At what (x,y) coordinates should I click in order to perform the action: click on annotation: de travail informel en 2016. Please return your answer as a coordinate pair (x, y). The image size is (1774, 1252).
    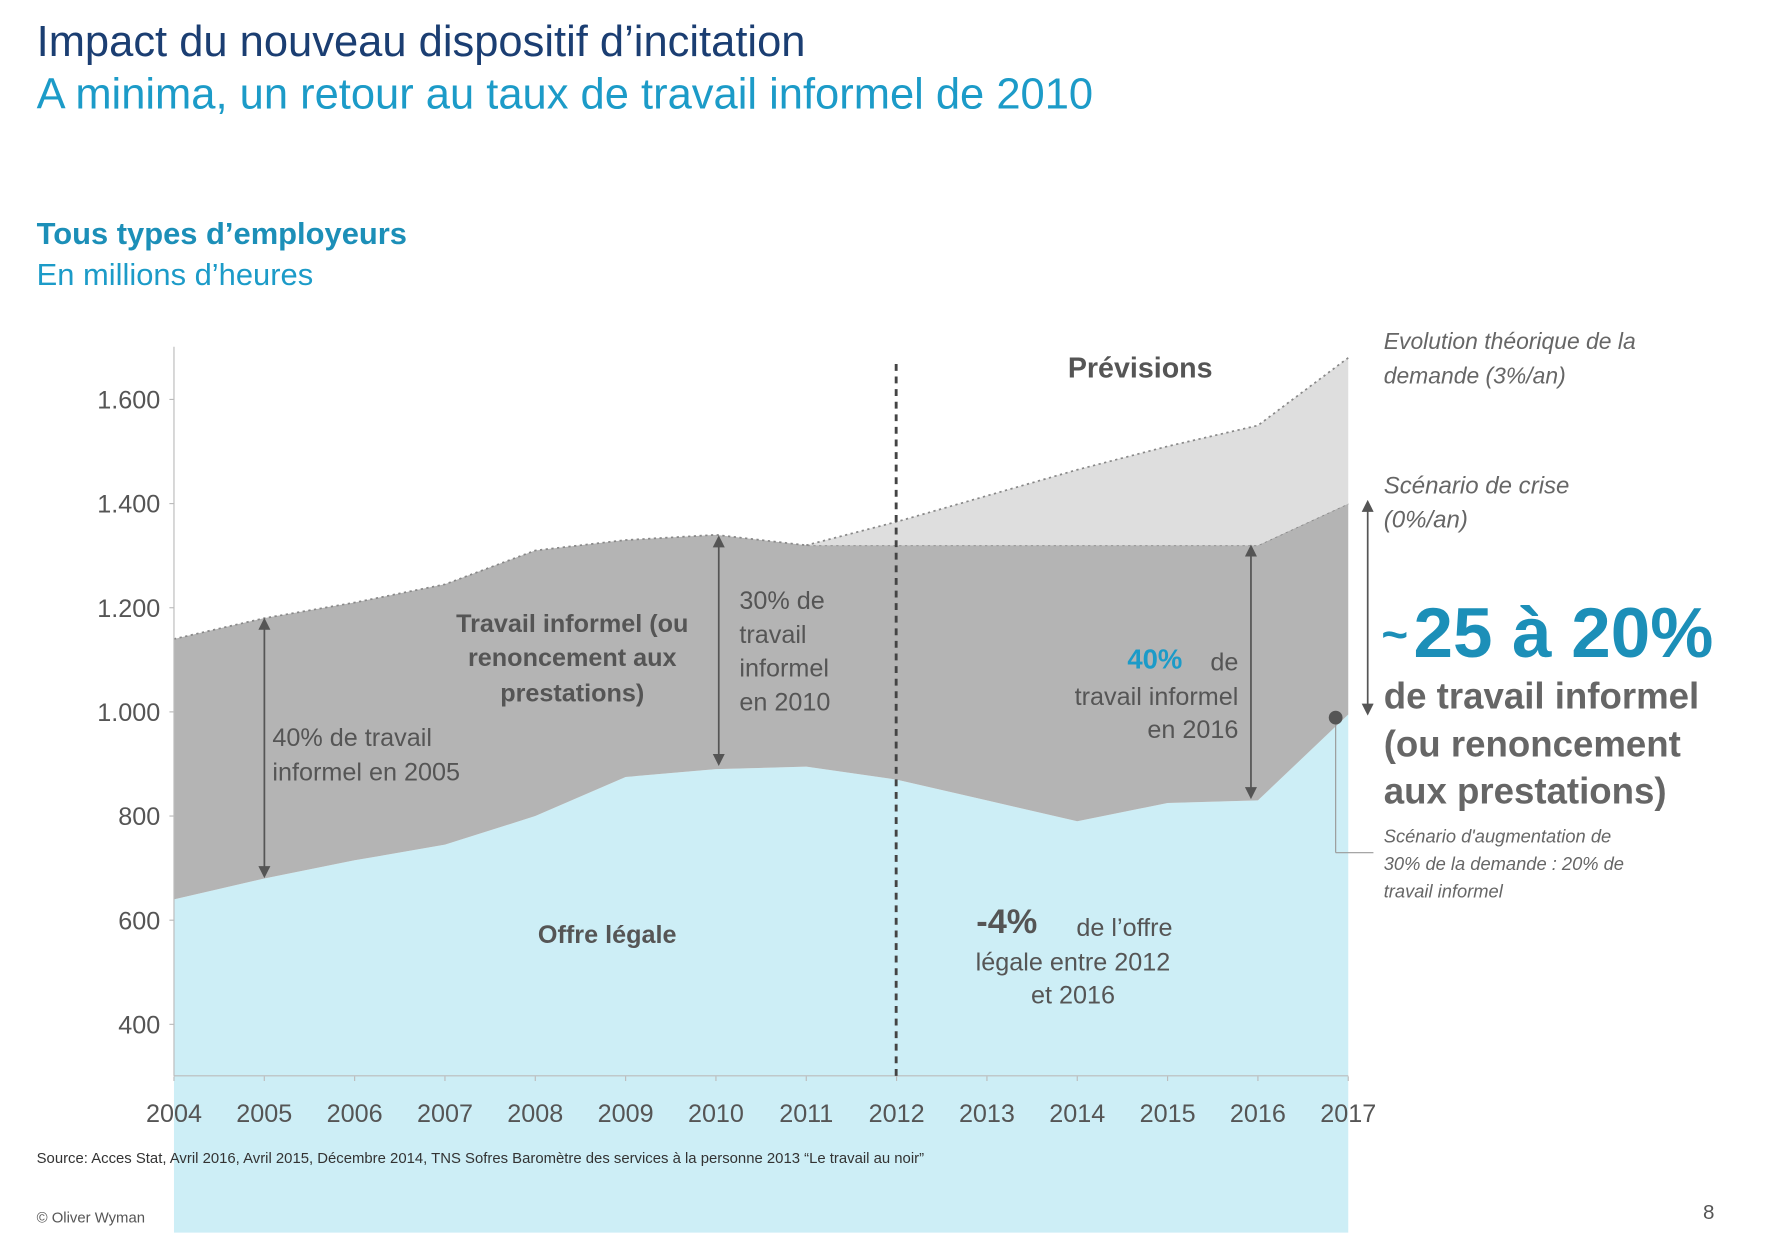
    Looking at the image, I should click on (1144, 697).